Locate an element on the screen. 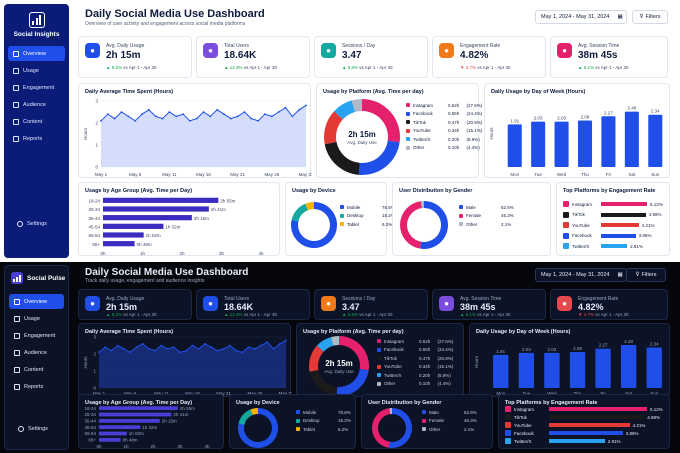 The width and height of the screenshot is (680, 453). kpi-delta: ▲ 5.6% vs Apr 1 - Apr 30 is located at coordinates (367, 67).